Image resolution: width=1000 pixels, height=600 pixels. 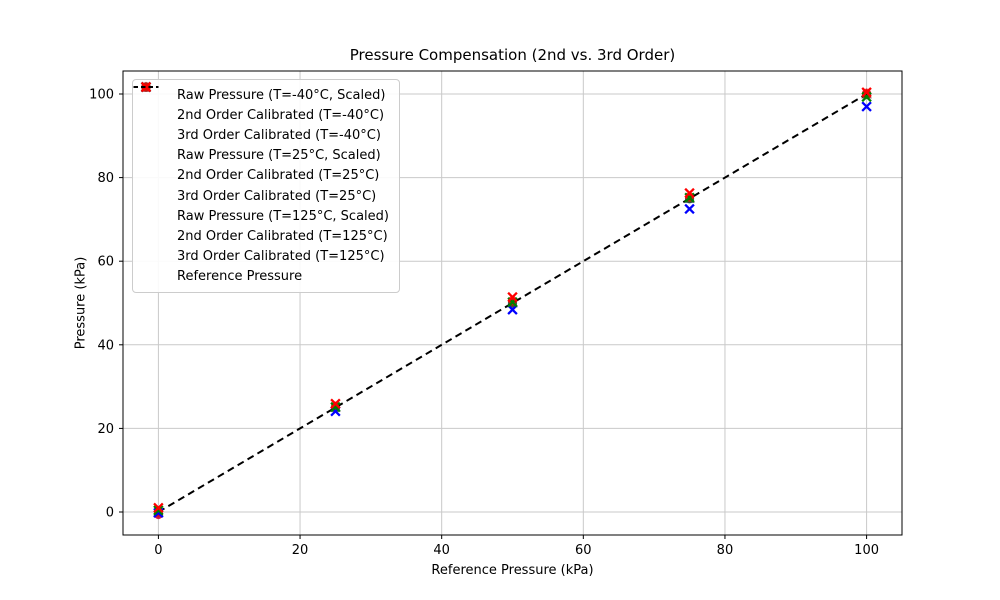 I want to click on x-tick-label: 20, so click(x=300, y=550).